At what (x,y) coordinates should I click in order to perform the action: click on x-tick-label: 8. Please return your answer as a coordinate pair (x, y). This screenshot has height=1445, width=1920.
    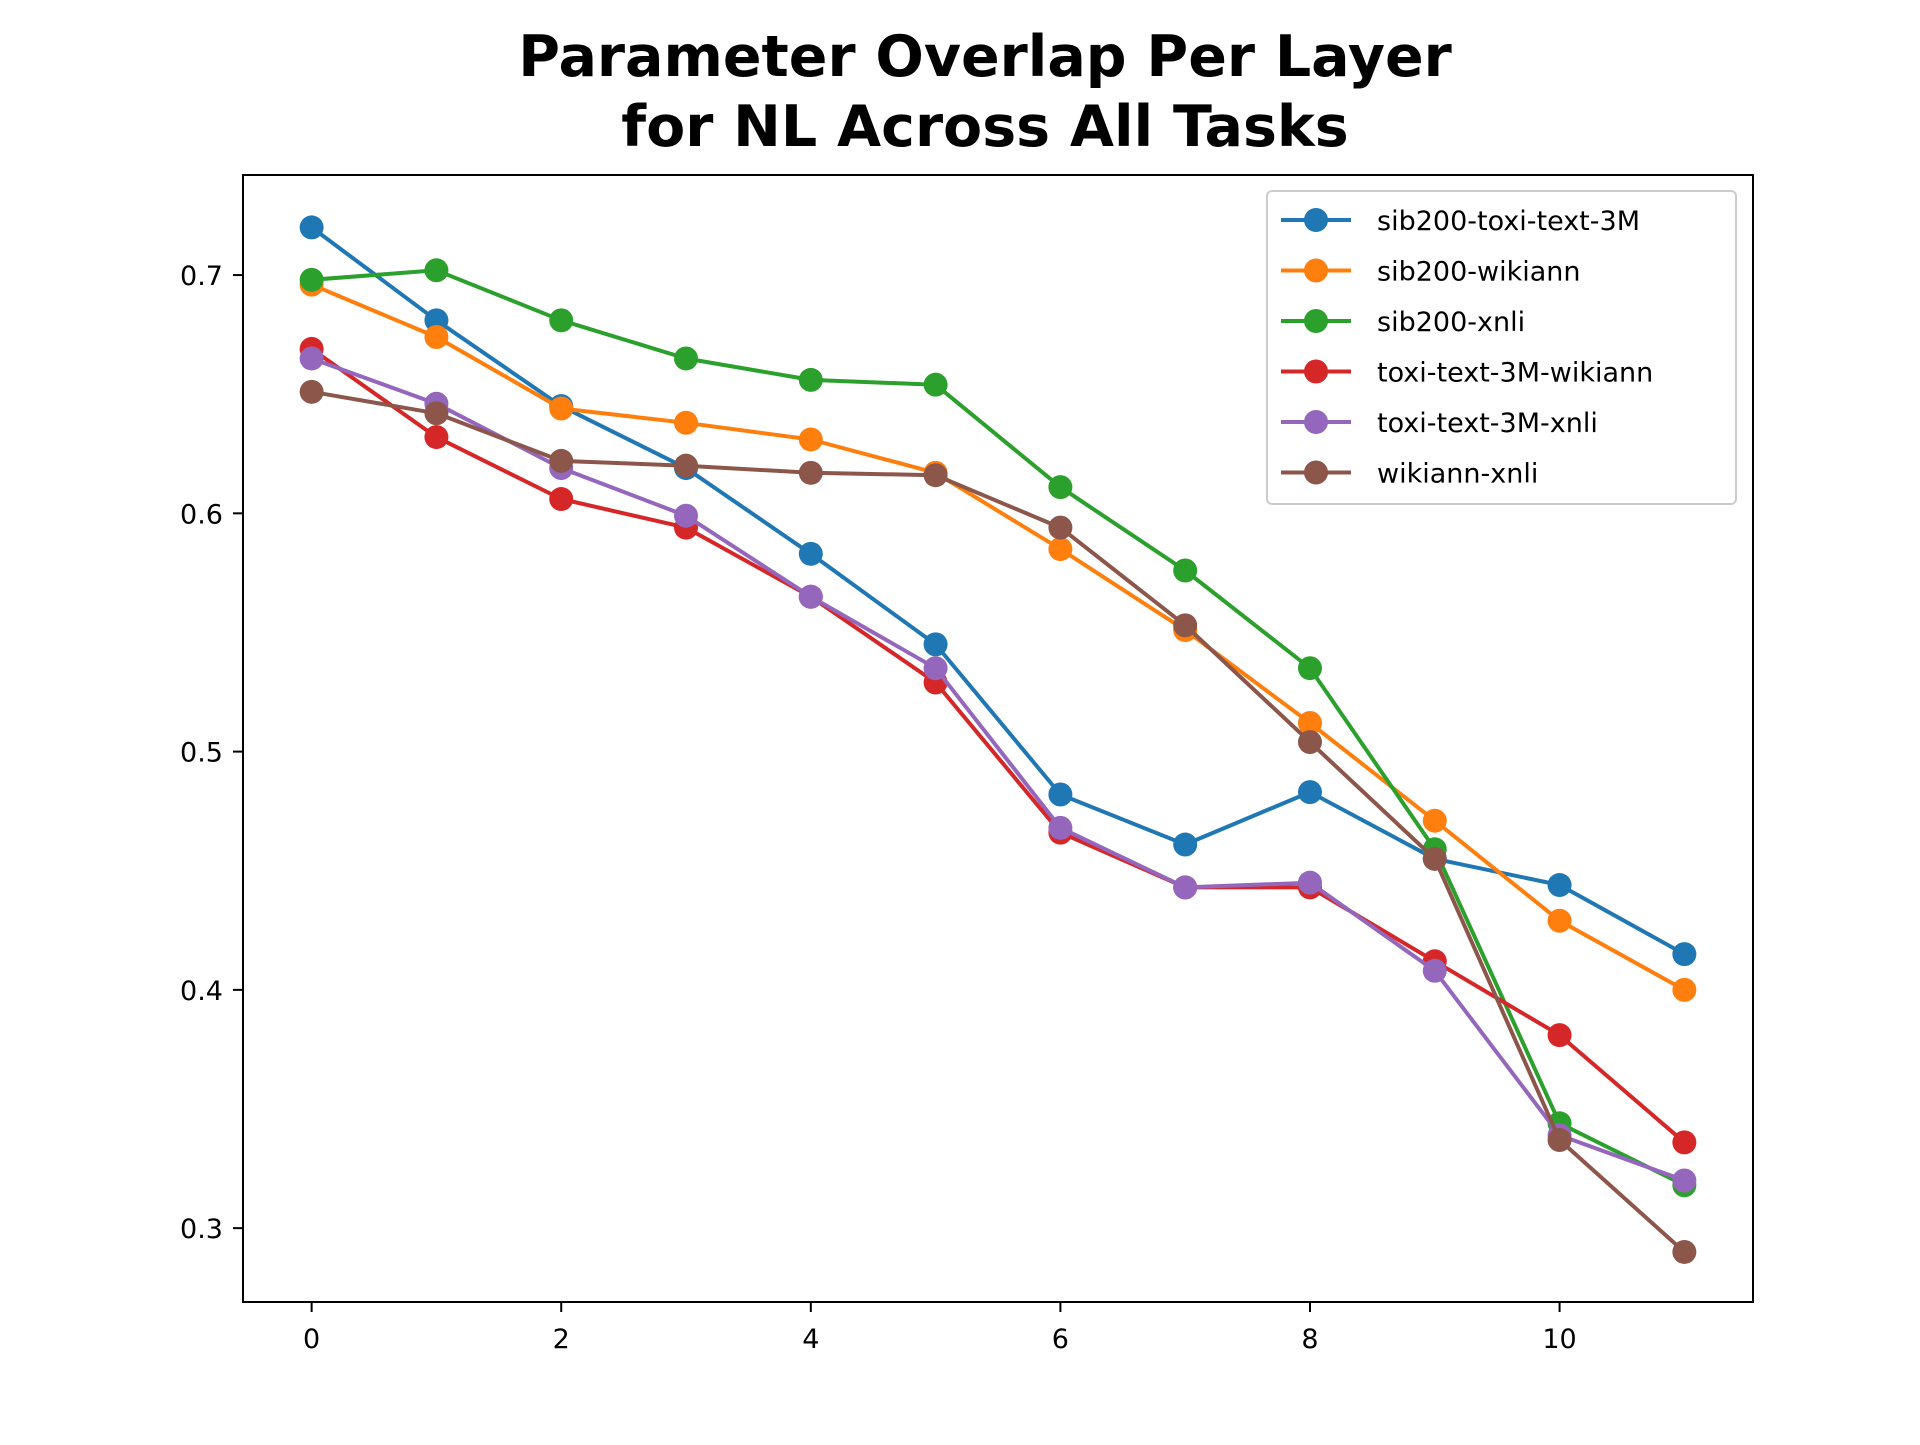
    Looking at the image, I should click on (1309, 1339).